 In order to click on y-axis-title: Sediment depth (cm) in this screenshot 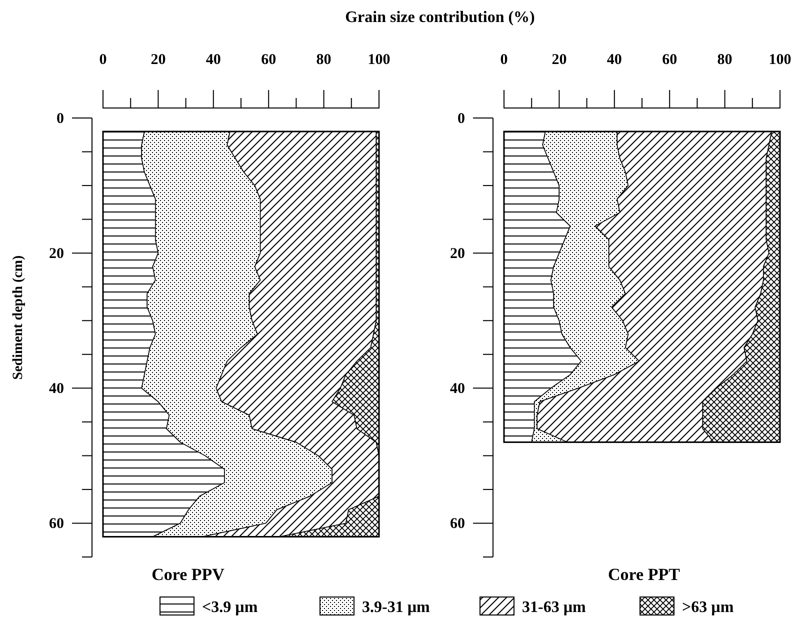, I will do `click(18, 317)`.